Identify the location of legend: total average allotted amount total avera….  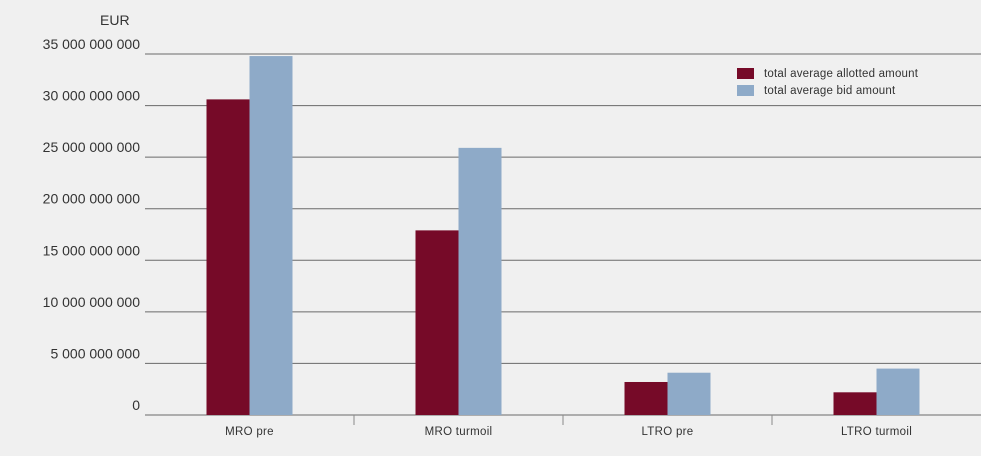
(828, 82).